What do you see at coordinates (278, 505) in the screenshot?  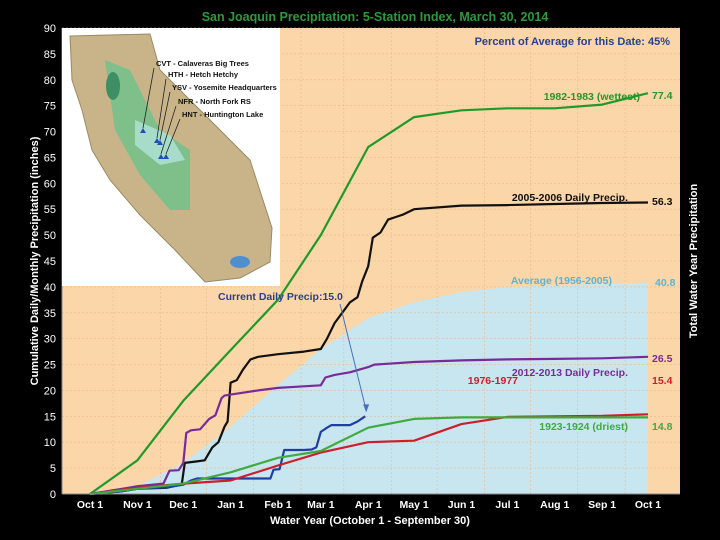 I see `x-tick-label: Feb 1` at bounding box center [278, 505].